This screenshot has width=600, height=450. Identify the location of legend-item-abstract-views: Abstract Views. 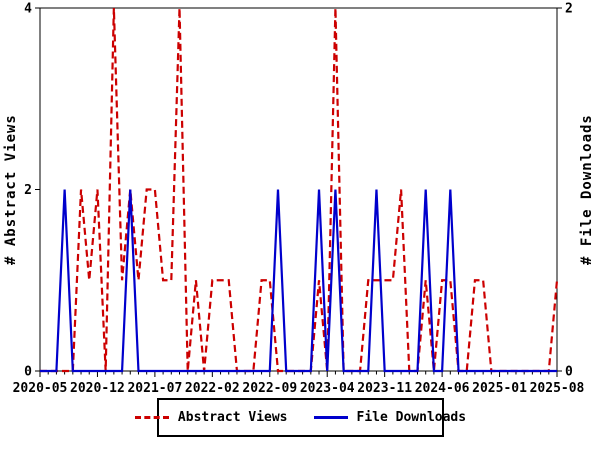
(211, 417).